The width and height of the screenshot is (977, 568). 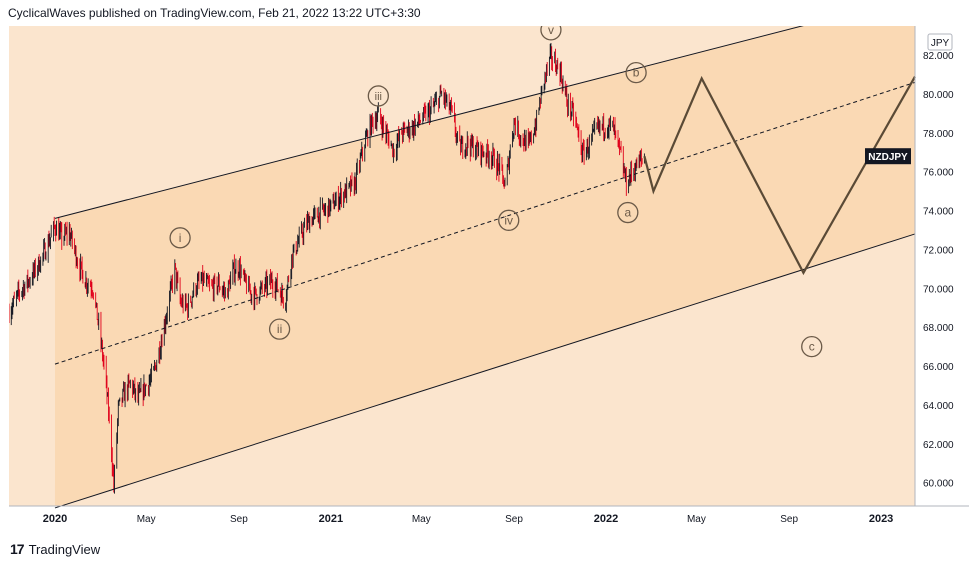 I want to click on wave-label-a: a, so click(x=628, y=212).